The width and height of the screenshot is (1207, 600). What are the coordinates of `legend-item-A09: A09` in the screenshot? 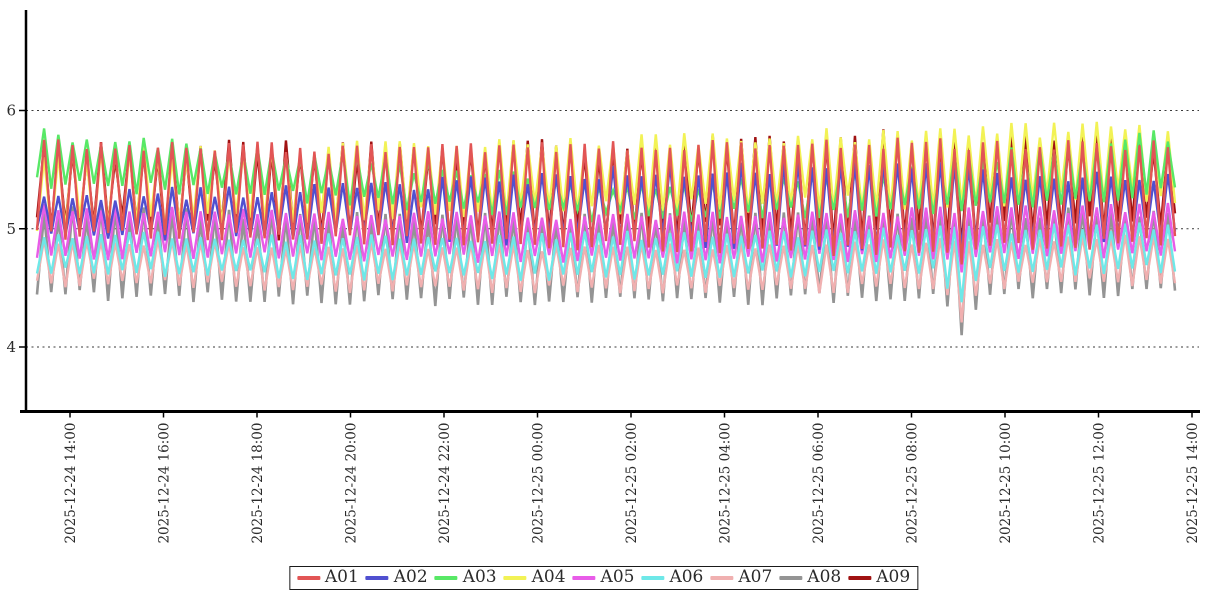 It's located at (879, 577).